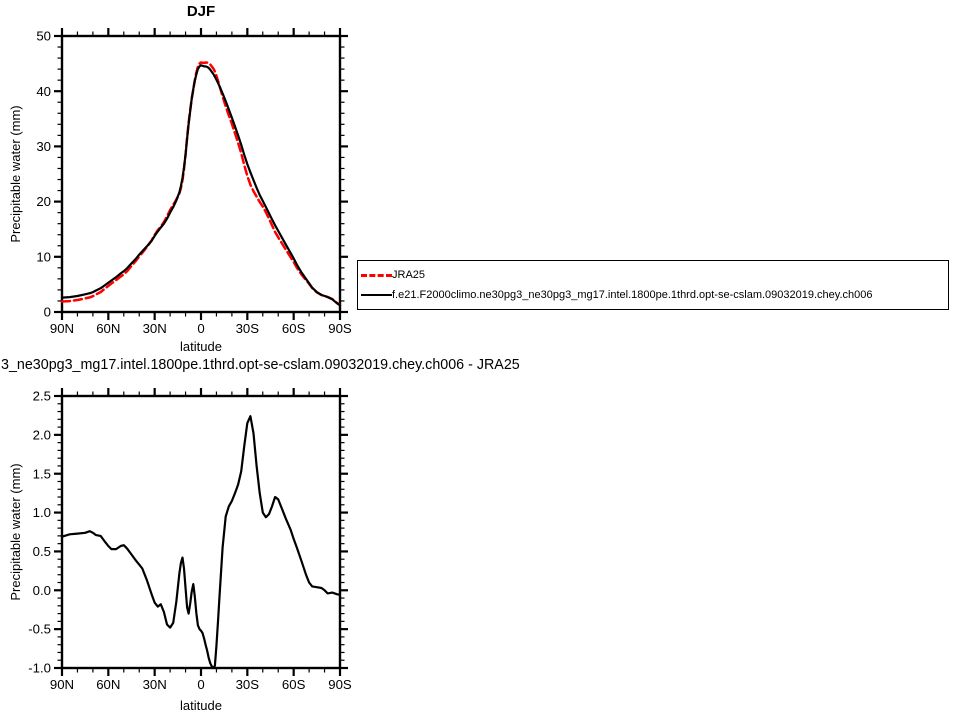  Describe the element at coordinates (39, 668) in the screenshot. I see `y-tick-label: -1.0` at that location.